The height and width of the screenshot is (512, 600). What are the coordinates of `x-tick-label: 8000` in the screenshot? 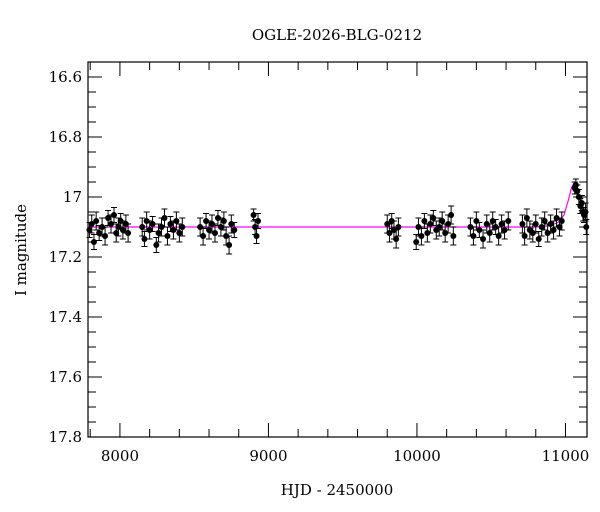 It's located at (120, 456).